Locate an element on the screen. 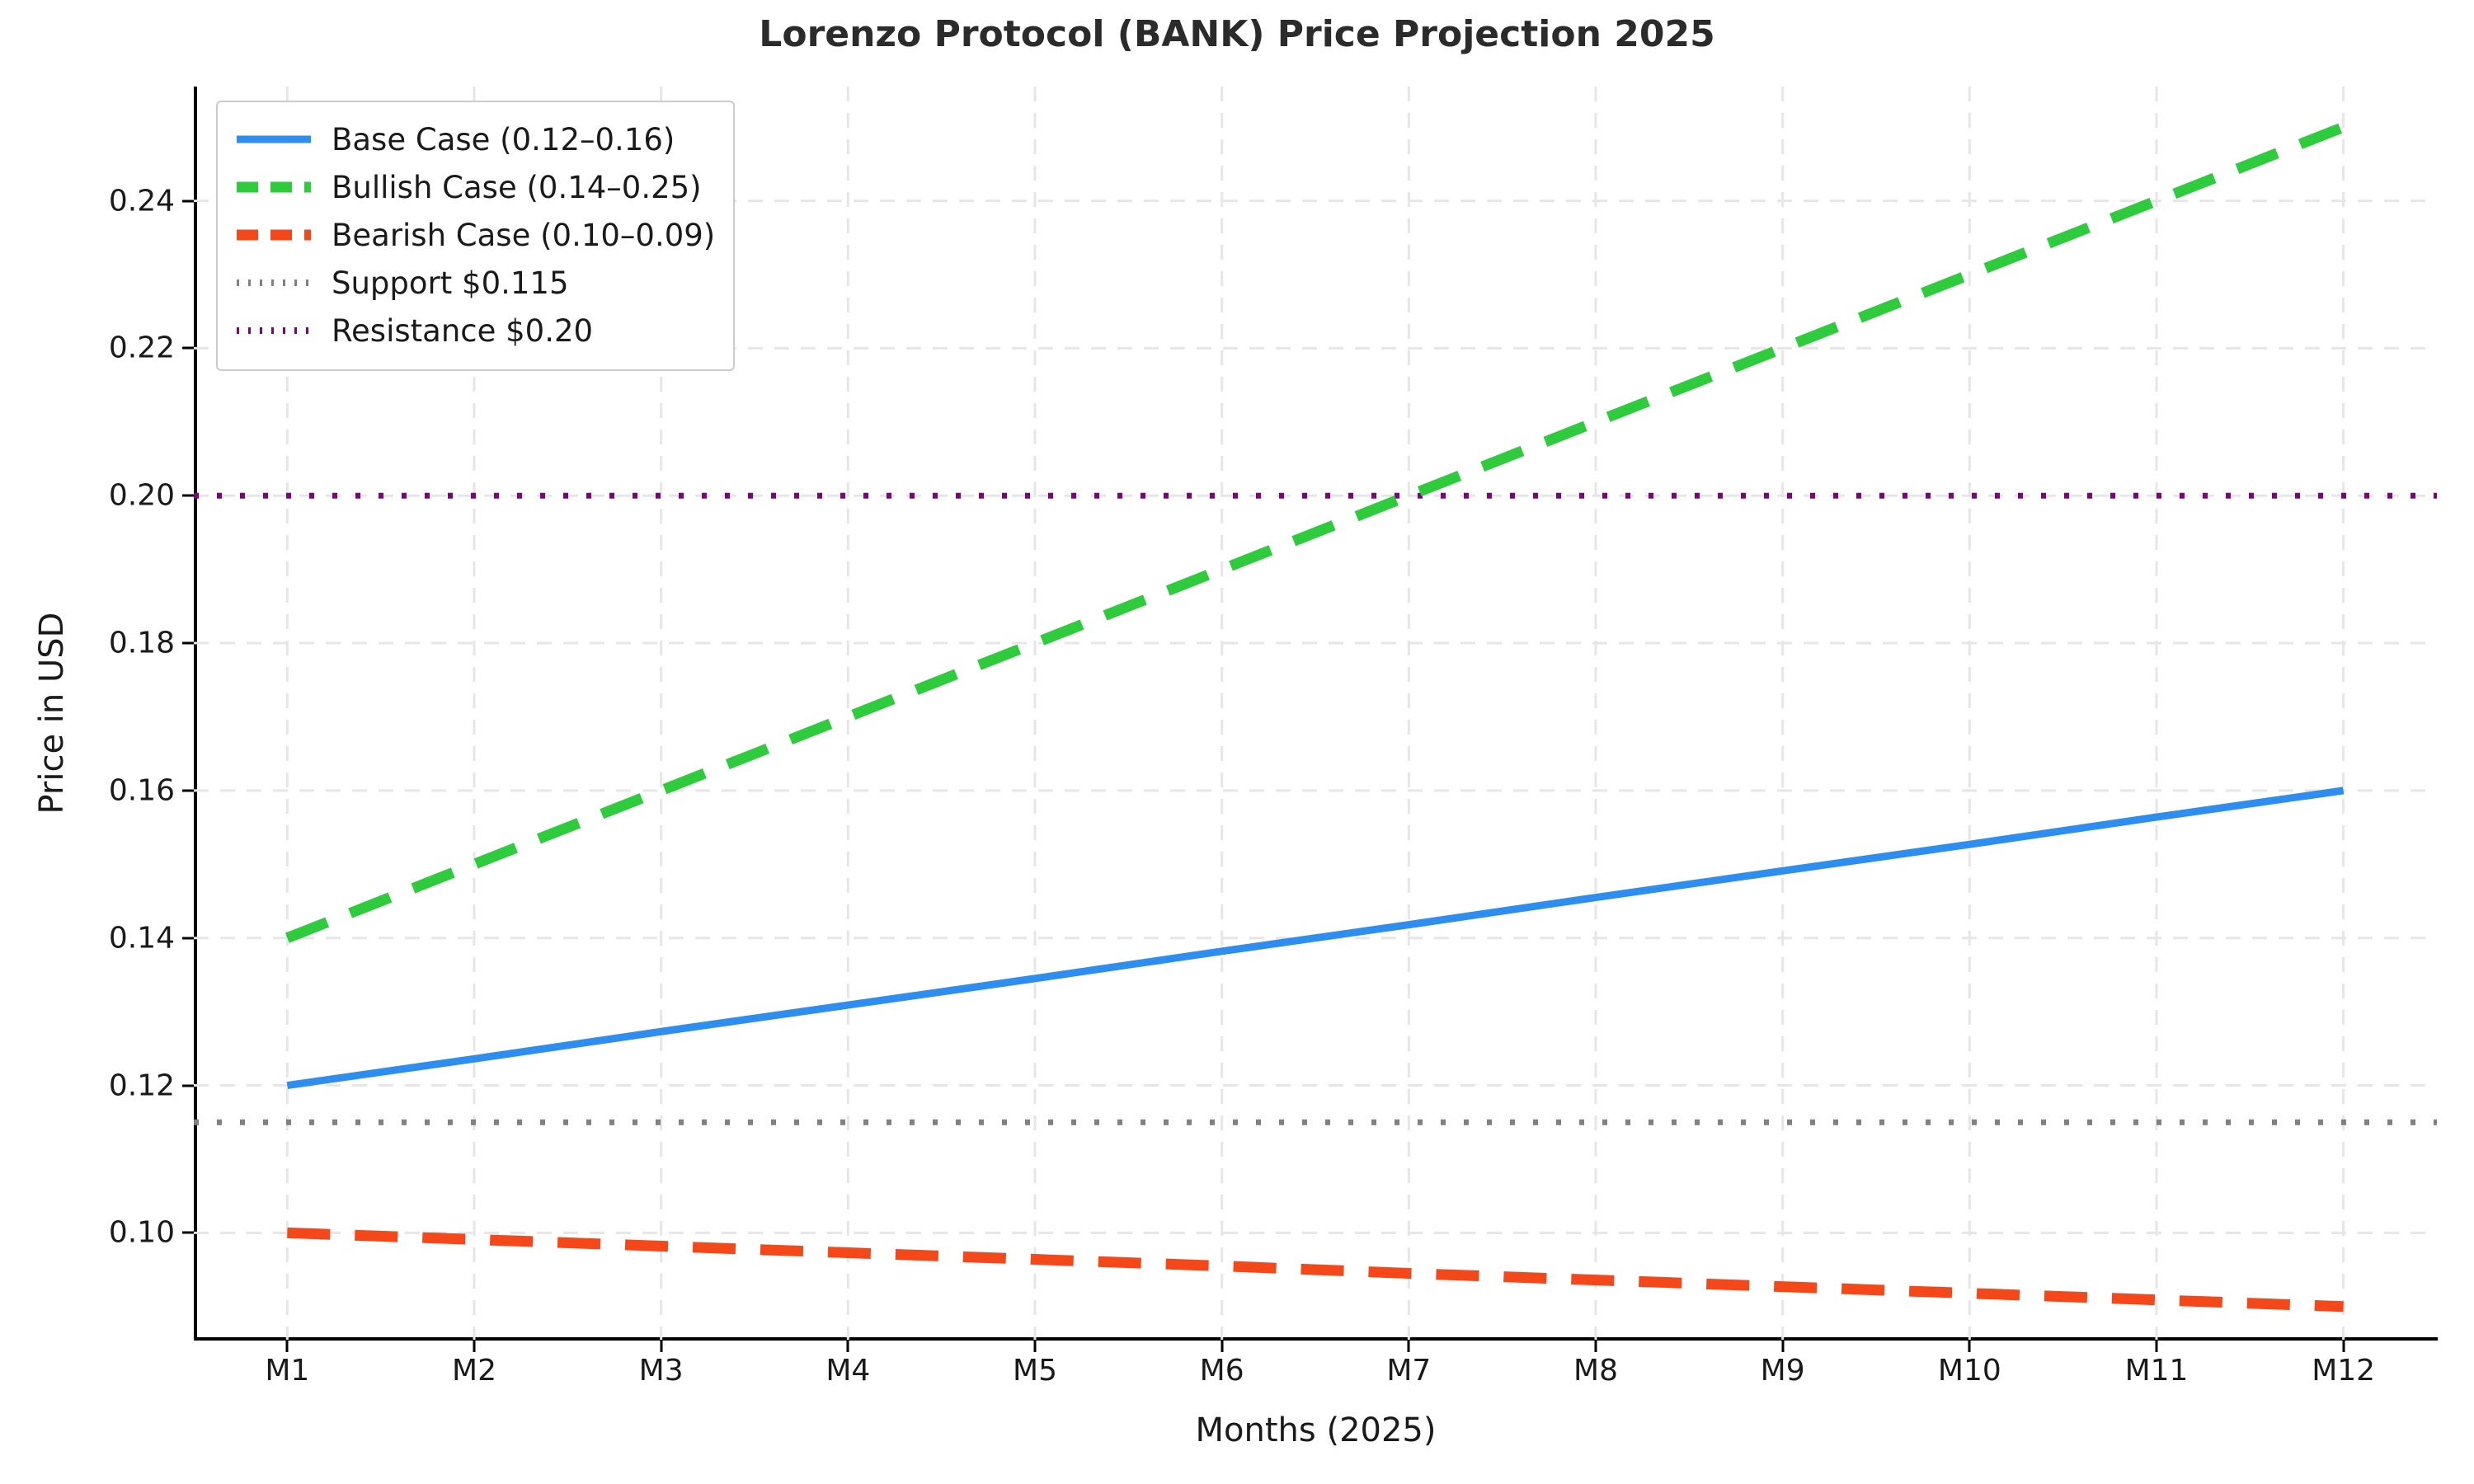 The width and height of the screenshot is (2474, 1484). legend-item: Base Case (0.12–0.16) is located at coordinates (475, 139).